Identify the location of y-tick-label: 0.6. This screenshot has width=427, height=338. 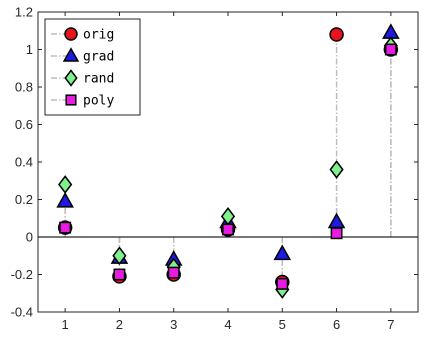
(24, 124).